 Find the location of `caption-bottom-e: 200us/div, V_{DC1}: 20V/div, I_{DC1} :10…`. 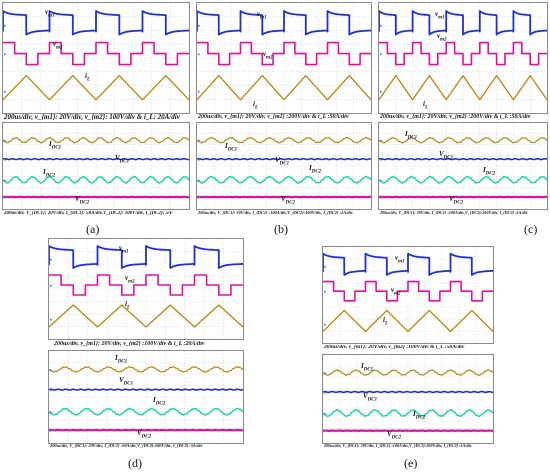

caption-bottom-e: 200us/div, V_{DC1}: 20V/div, I_{DC1} :10… is located at coordinates (398, 446).